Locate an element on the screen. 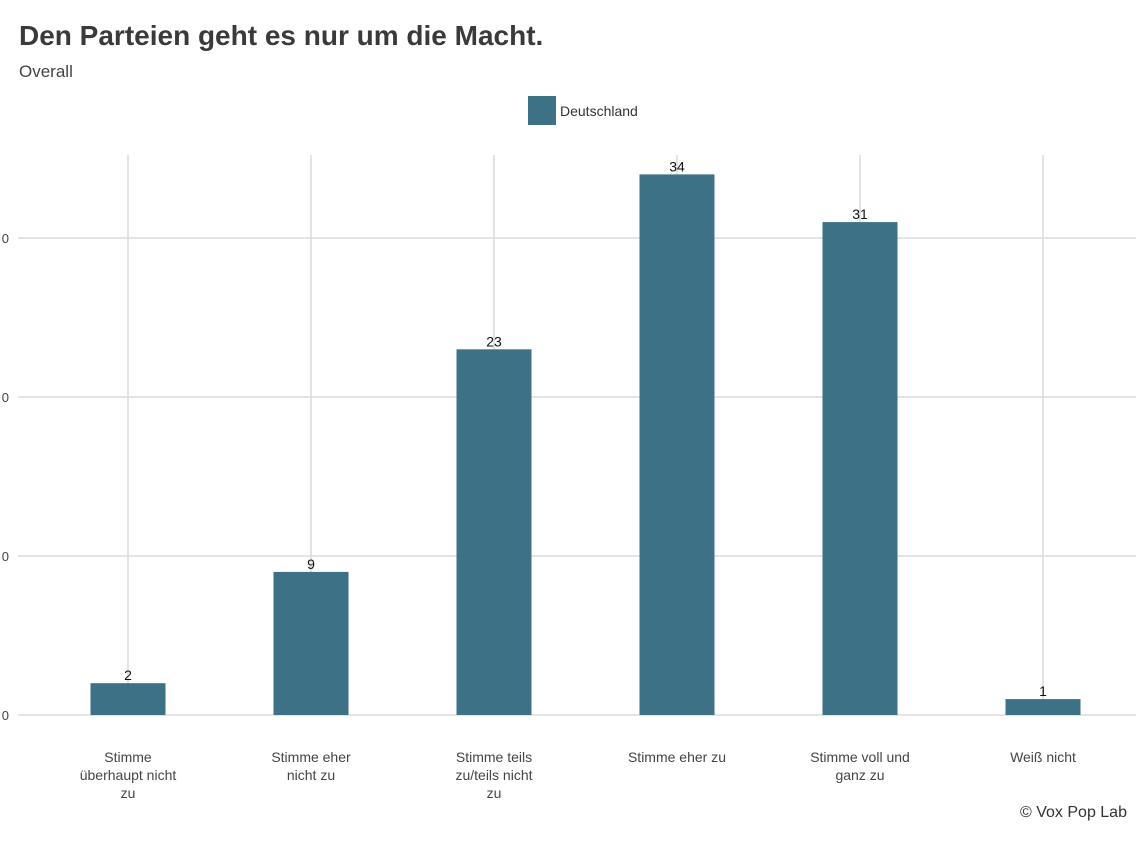 The width and height of the screenshot is (1136, 851). bar-value-label: 34 is located at coordinates (677, 166).